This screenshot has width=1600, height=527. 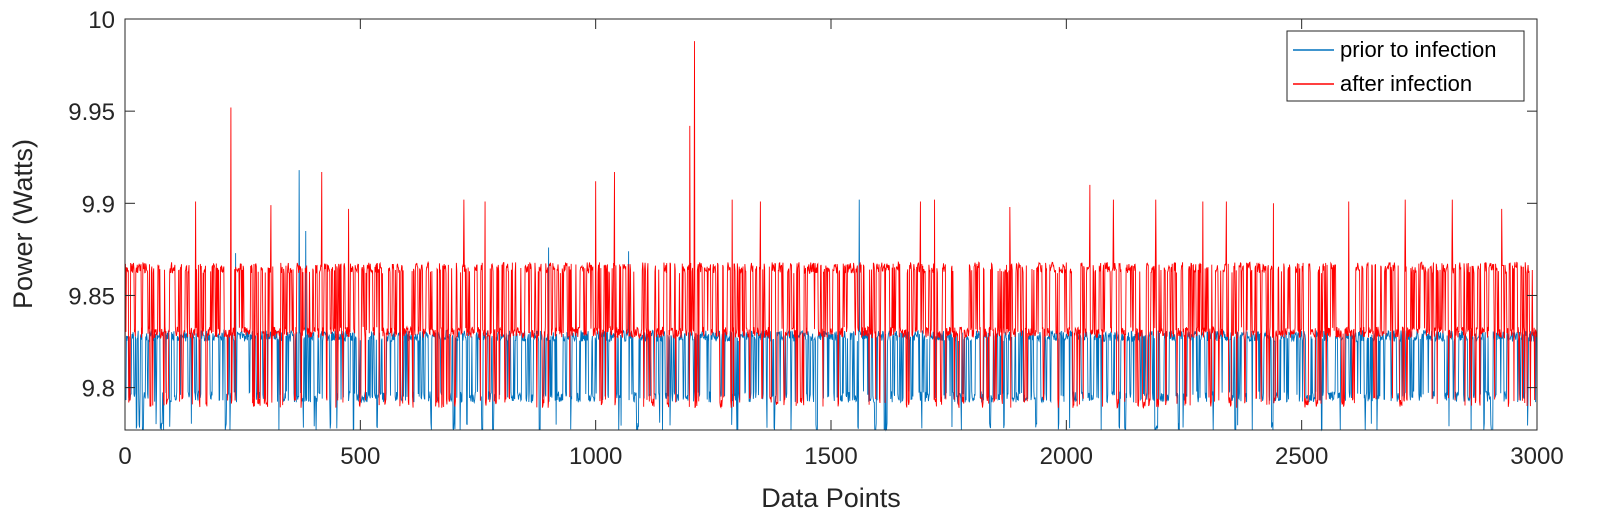 I want to click on y-tick-label-0: 9.8, so click(x=98, y=389).